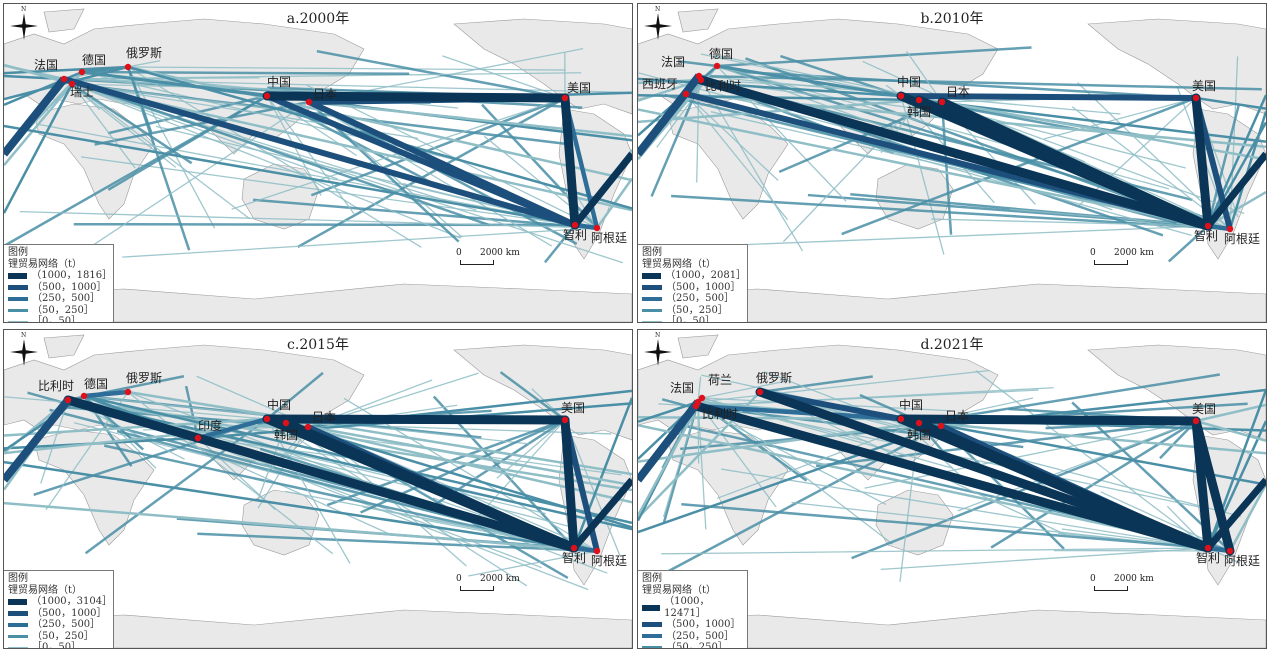 The width and height of the screenshot is (1268, 654). What do you see at coordinates (72, 601) in the screenshot?
I see `legend-label: （1000，3104］` at bounding box center [72, 601].